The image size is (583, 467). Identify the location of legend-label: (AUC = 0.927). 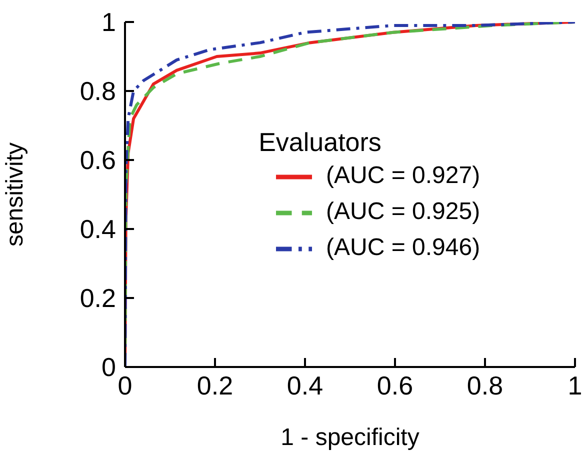
(403, 176).